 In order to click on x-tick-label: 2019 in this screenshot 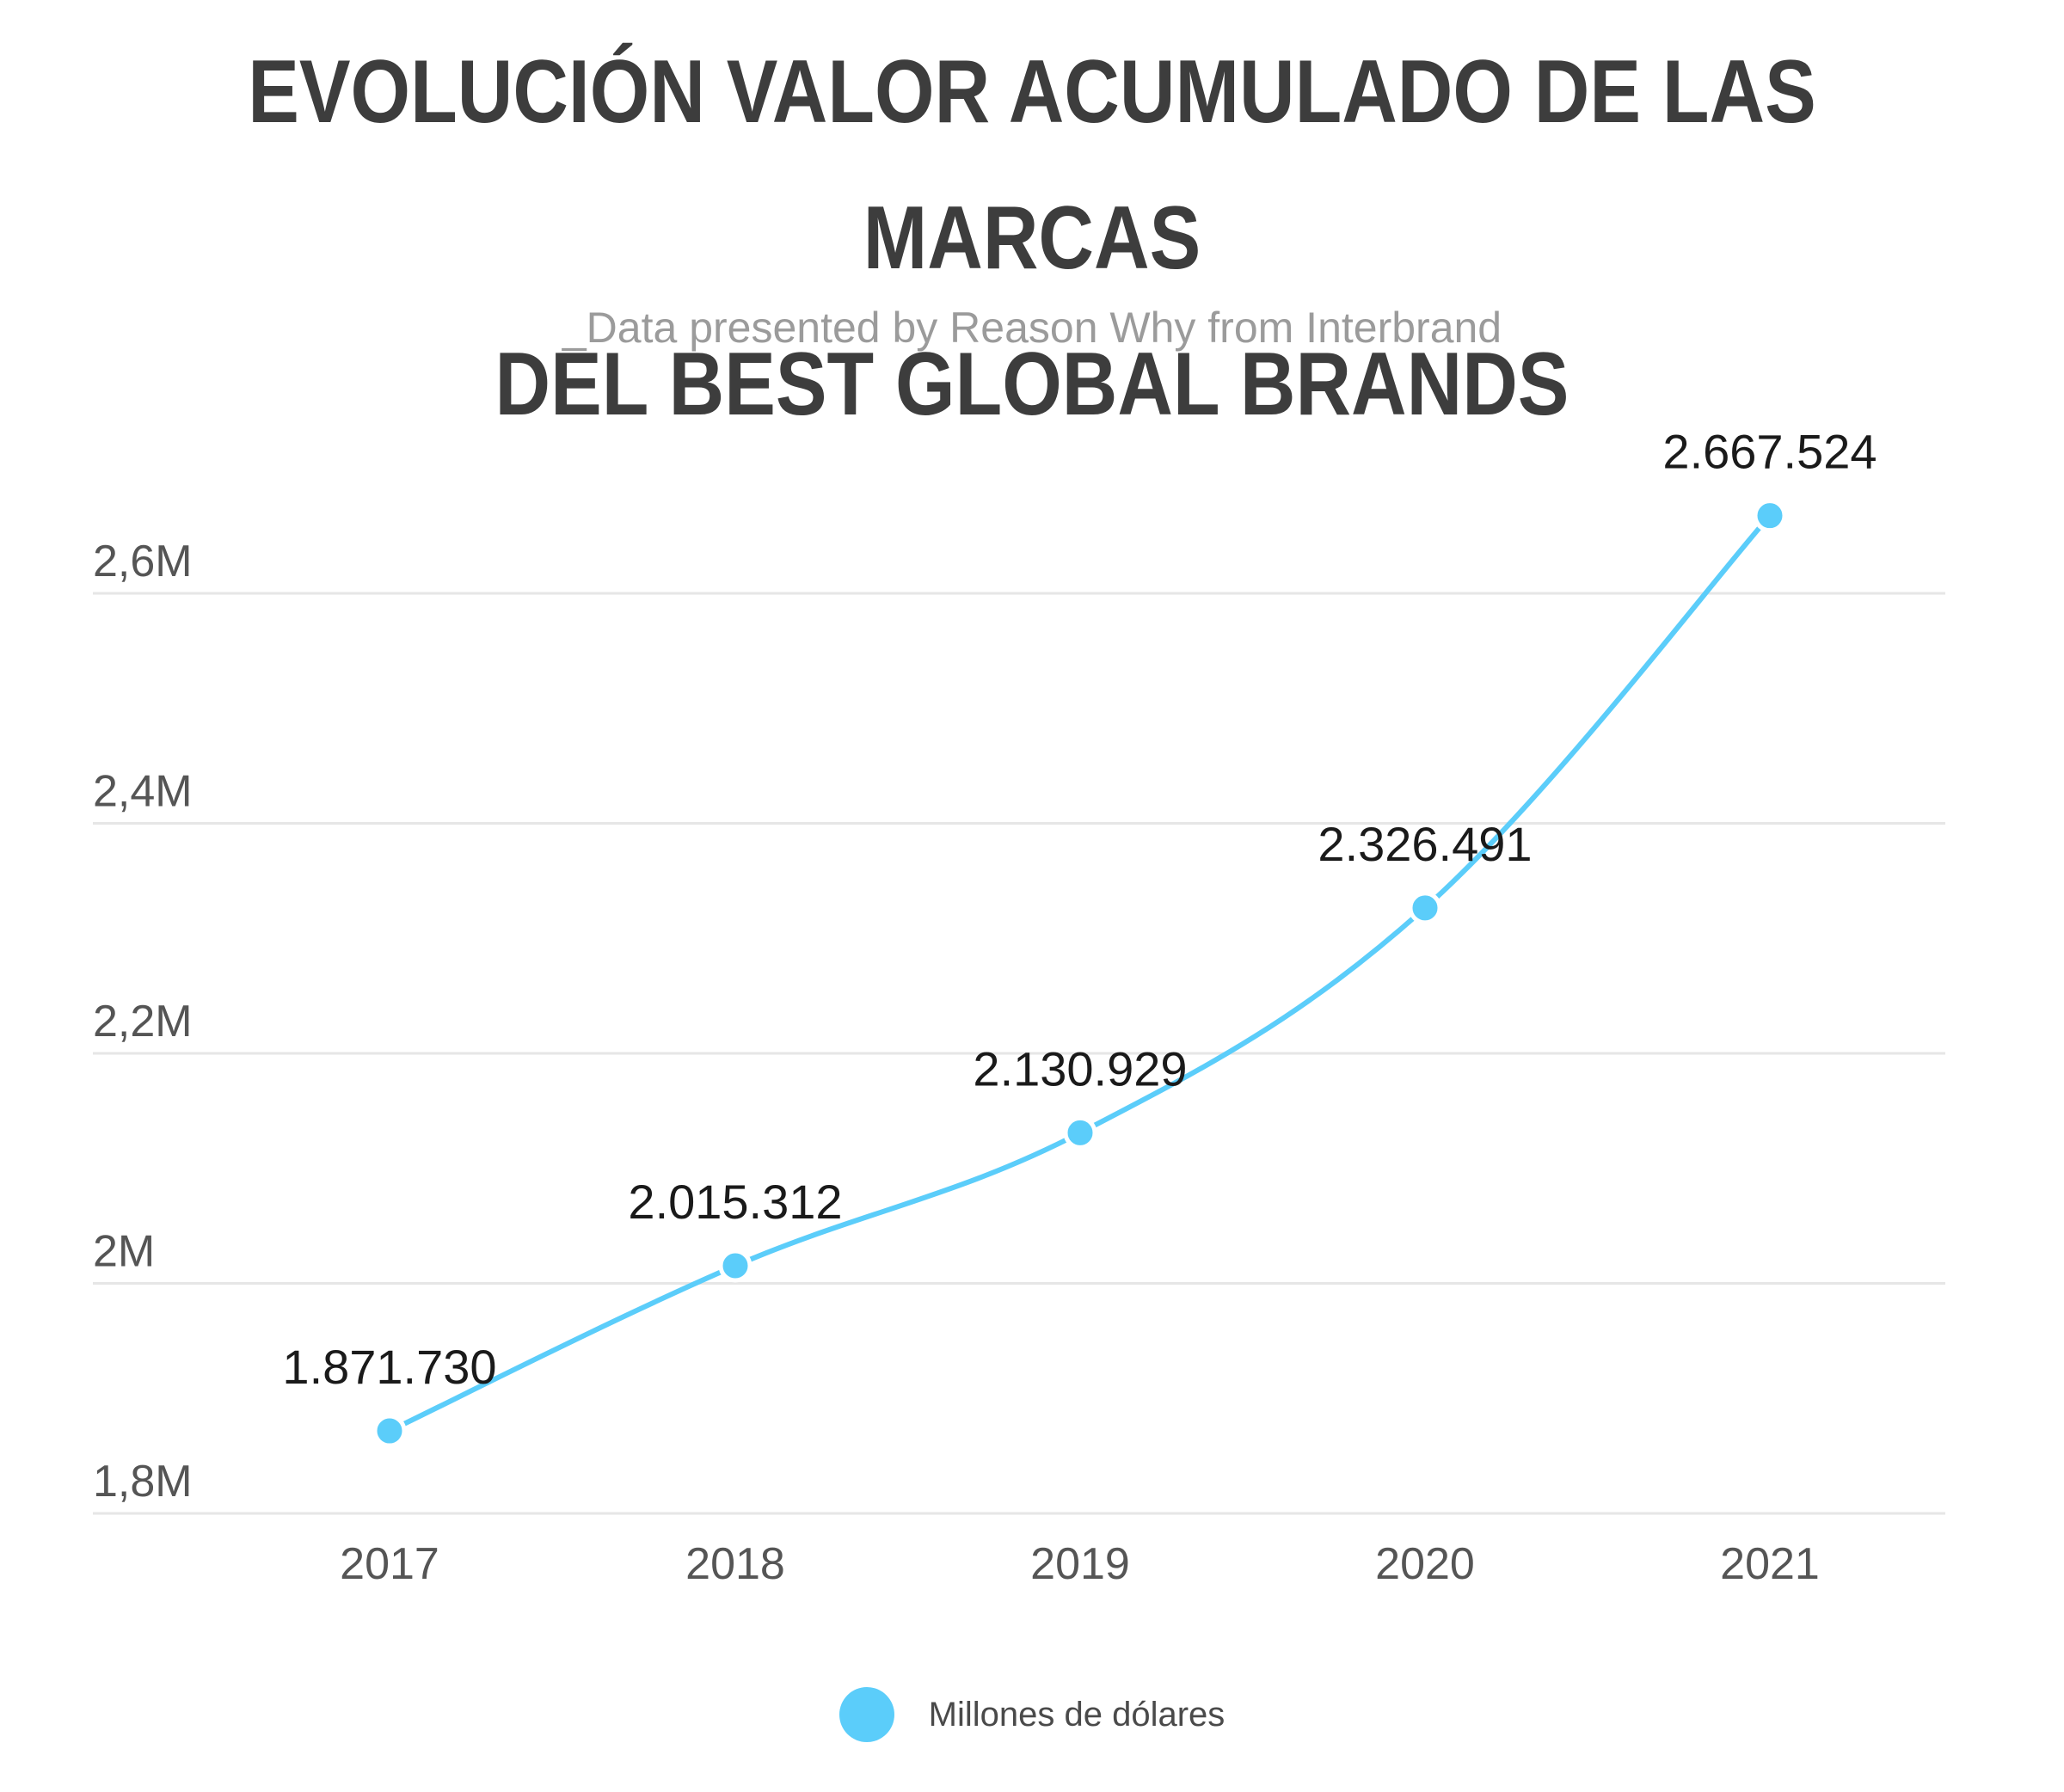, I will do `click(1080, 1564)`.